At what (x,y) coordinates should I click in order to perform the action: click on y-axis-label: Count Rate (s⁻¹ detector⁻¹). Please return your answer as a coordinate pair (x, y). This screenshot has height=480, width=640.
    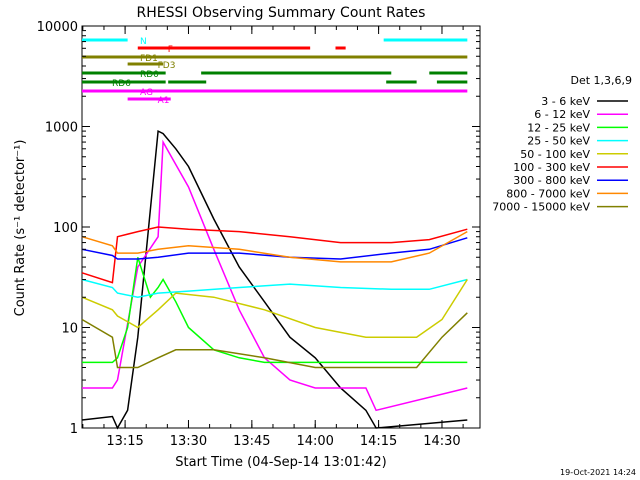
    Looking at the image, I should click on (20, 228).